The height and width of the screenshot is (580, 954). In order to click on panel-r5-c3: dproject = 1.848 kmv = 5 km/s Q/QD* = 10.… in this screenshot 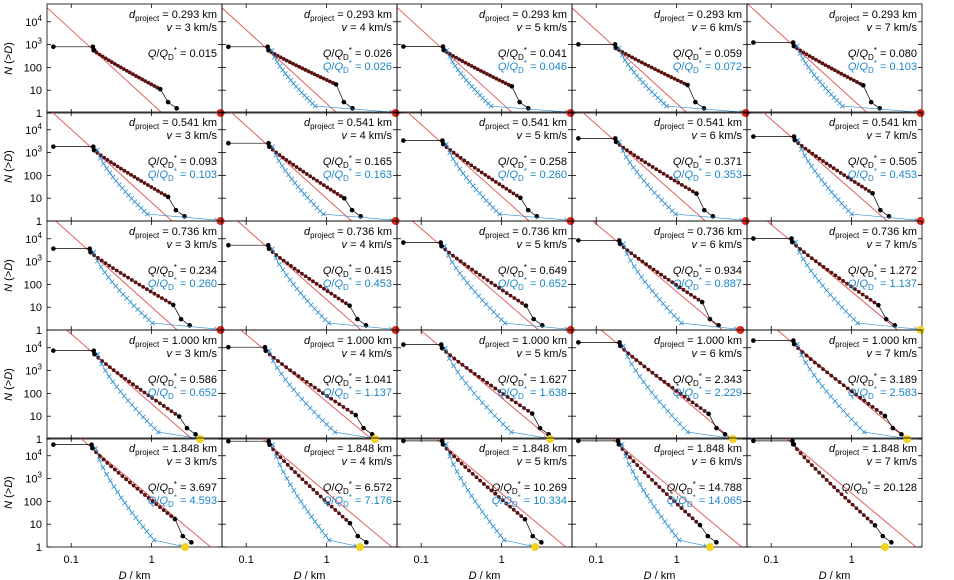, I will do `click(484, 494)`.